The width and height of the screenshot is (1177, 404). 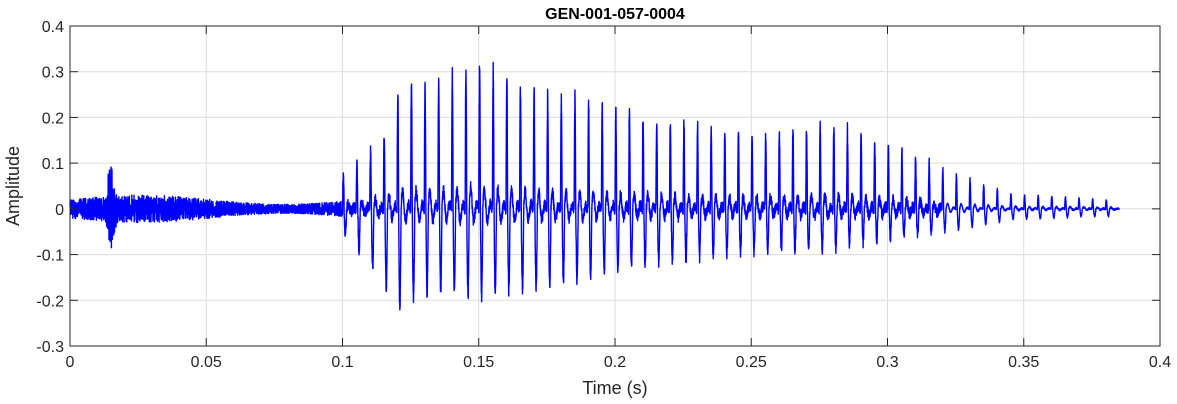 I want to click on x-tick-label: 0.05, so click(x=206, y=362).